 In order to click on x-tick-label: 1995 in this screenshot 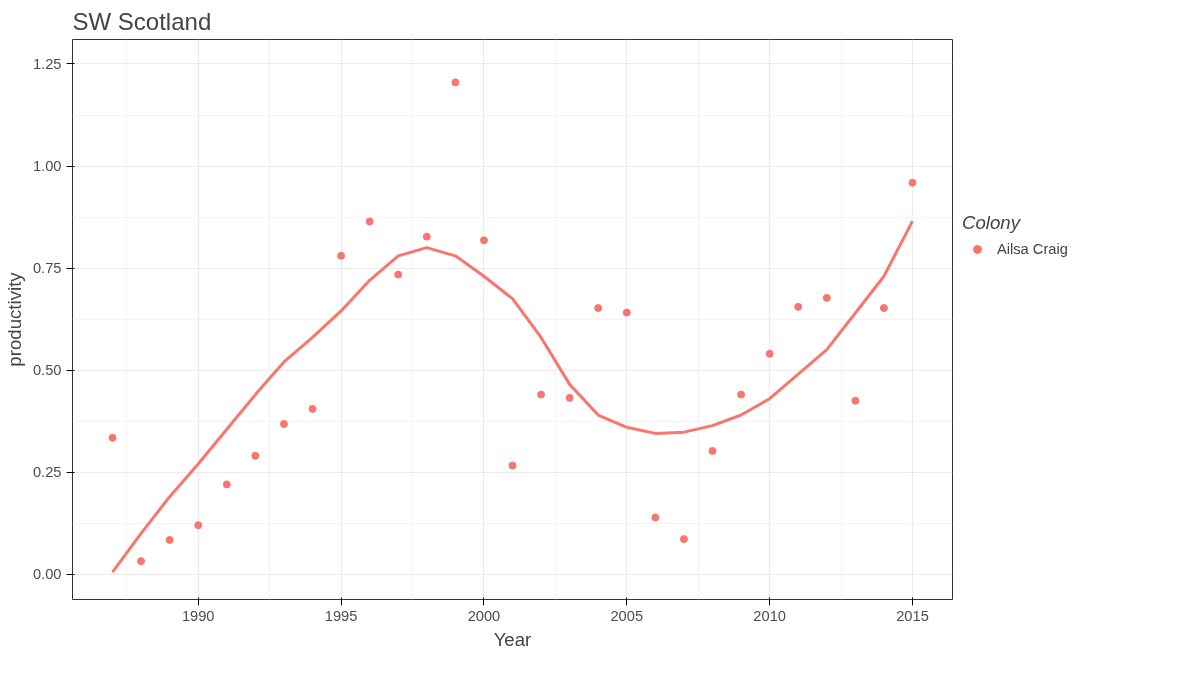, I will do `click(341, 615)`.